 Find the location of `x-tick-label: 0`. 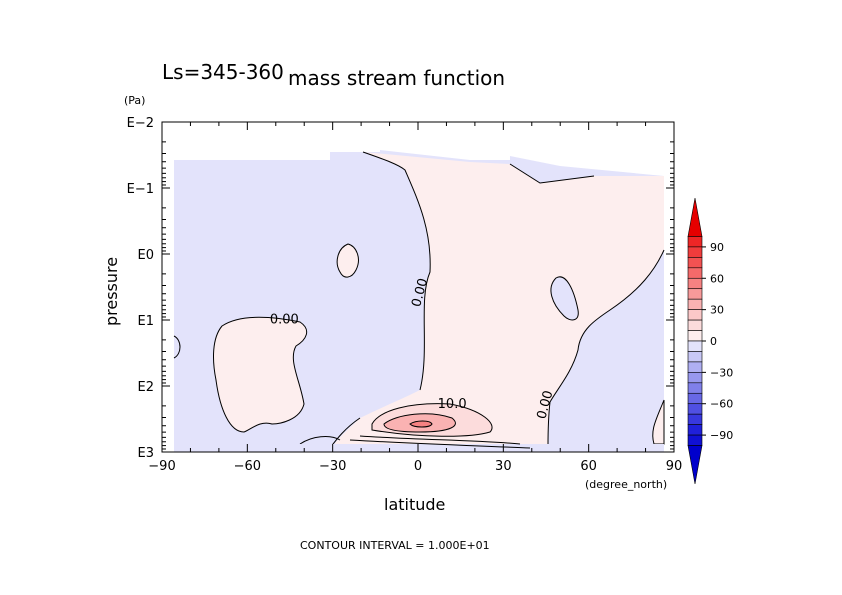

x-tick-label: 0 is located at coordinates (418, 466).